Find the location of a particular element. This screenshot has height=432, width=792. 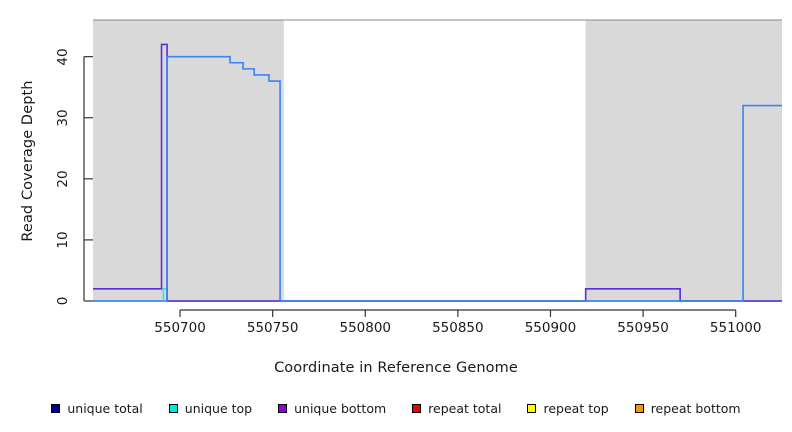

y-tick-label-10: 10 is located at coordinates (63, 240).